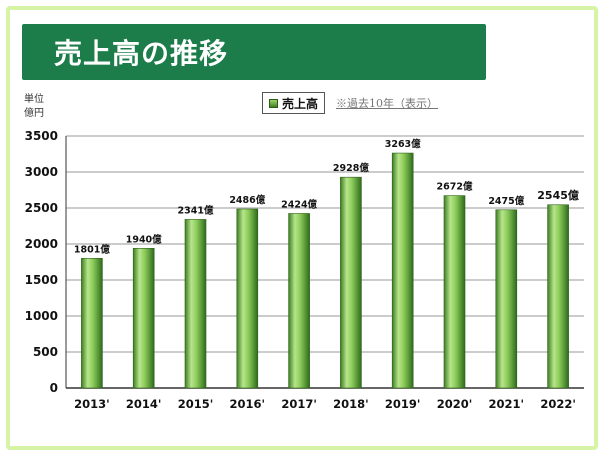 The image size is (600, 452). I want to click on y-tick-label: 2000, so click(41, 244).